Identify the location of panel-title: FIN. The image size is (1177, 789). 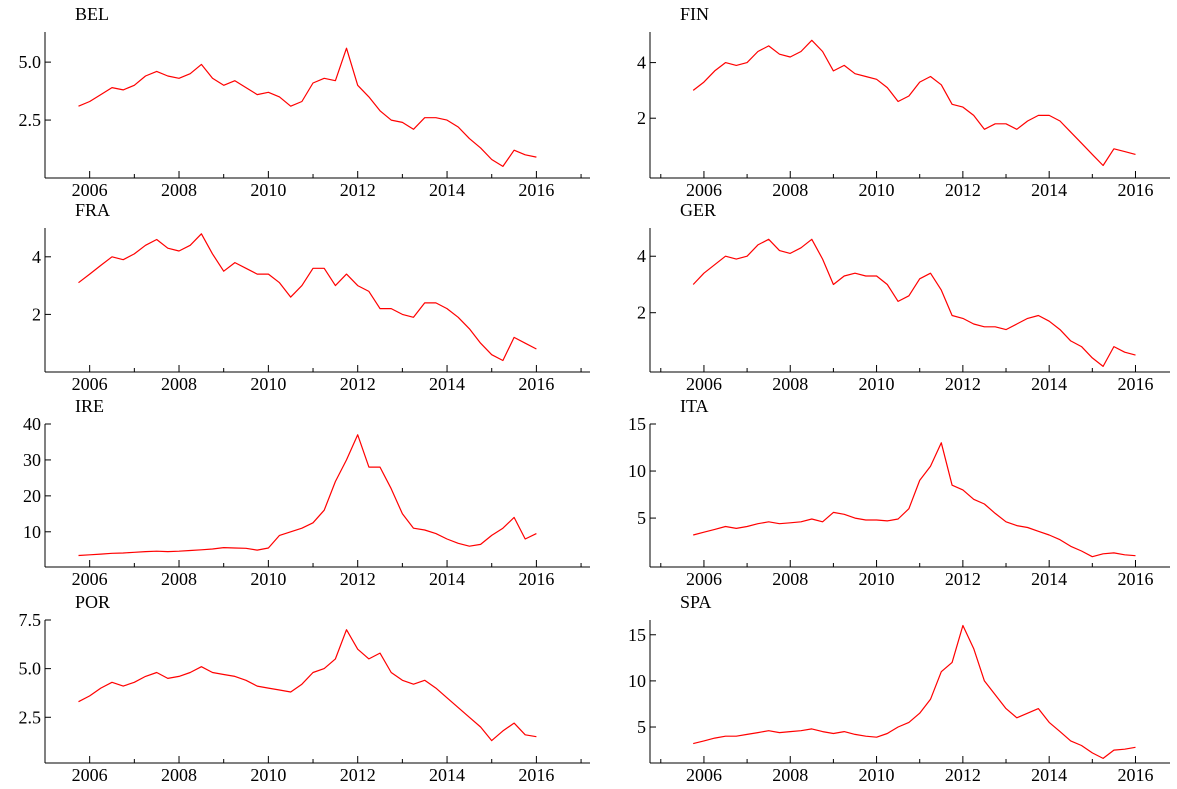
(694, 14).